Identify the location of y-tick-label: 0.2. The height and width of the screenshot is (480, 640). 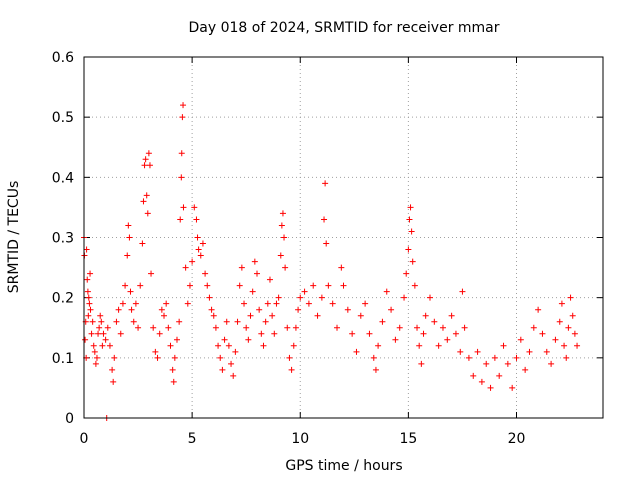
(63, 299).